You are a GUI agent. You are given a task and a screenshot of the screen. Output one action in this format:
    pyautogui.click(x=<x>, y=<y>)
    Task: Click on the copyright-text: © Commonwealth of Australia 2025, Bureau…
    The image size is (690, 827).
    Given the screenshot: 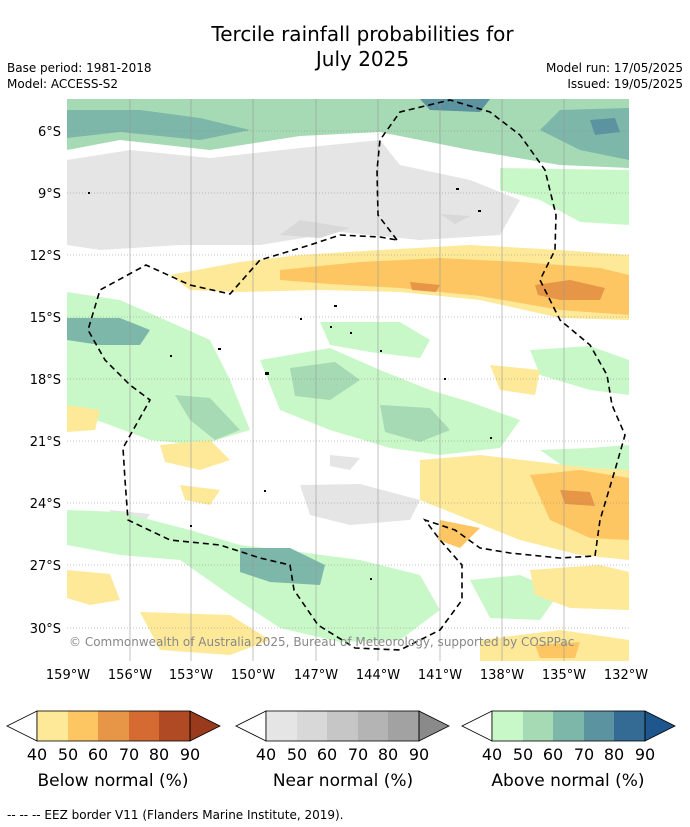 What is the action you would take?
    pyautogui.click(x=321, y=642)
    